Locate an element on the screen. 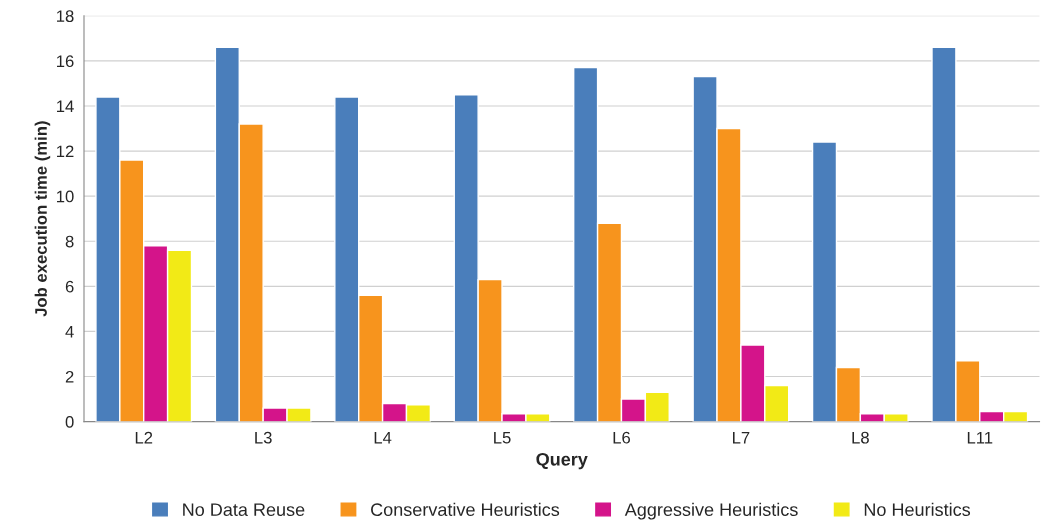 The height and width of the screenshot is (527, 1050). y-tick-label: 18 is located at coordinates (65, 16).